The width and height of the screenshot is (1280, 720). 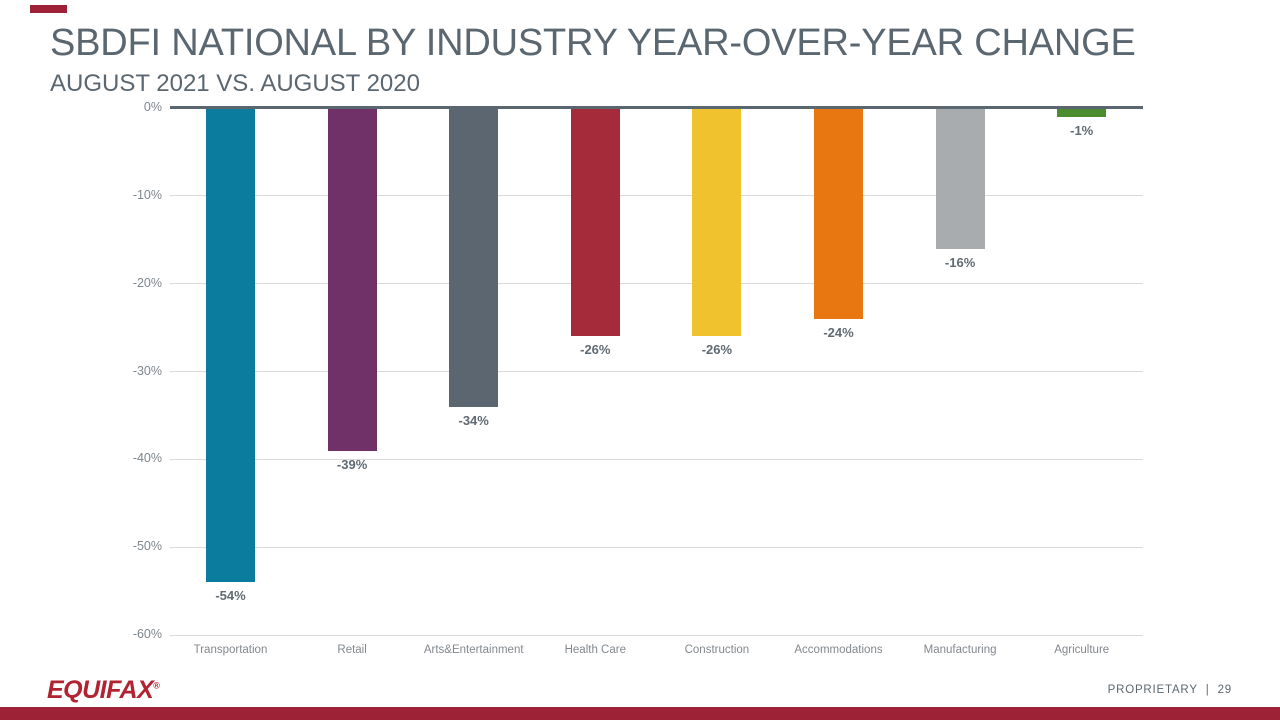 I want to click on y-axis-tick-label: -10%, so click(x=147, y=194).